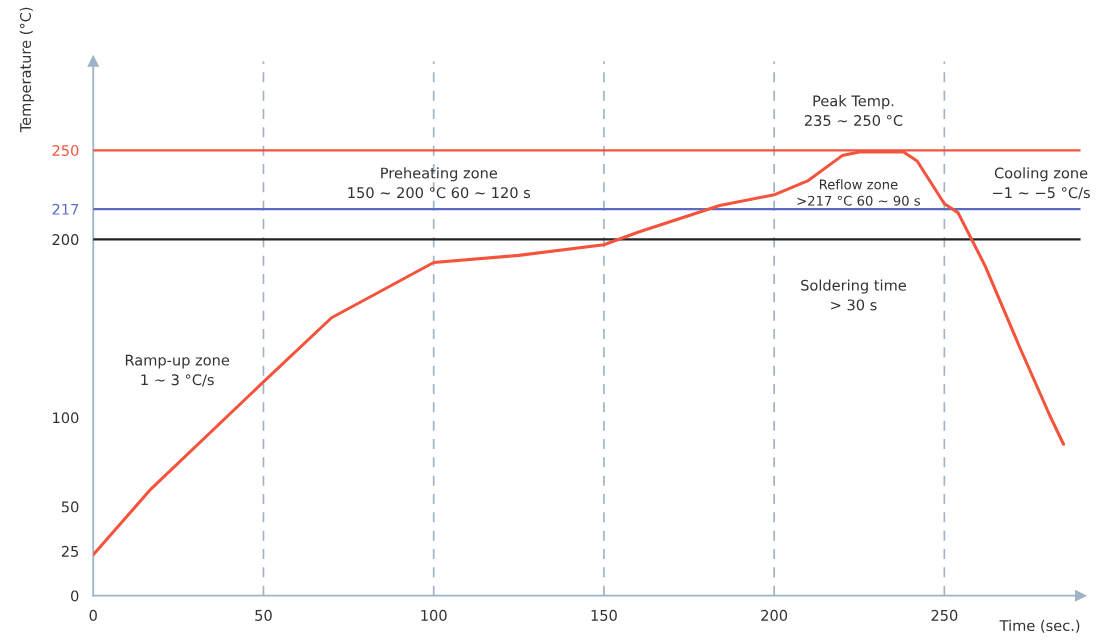 Image resolution: width=1097 pixels, height=644 pixels. I want to click on y-tick-label: 100, so click(66, 418).